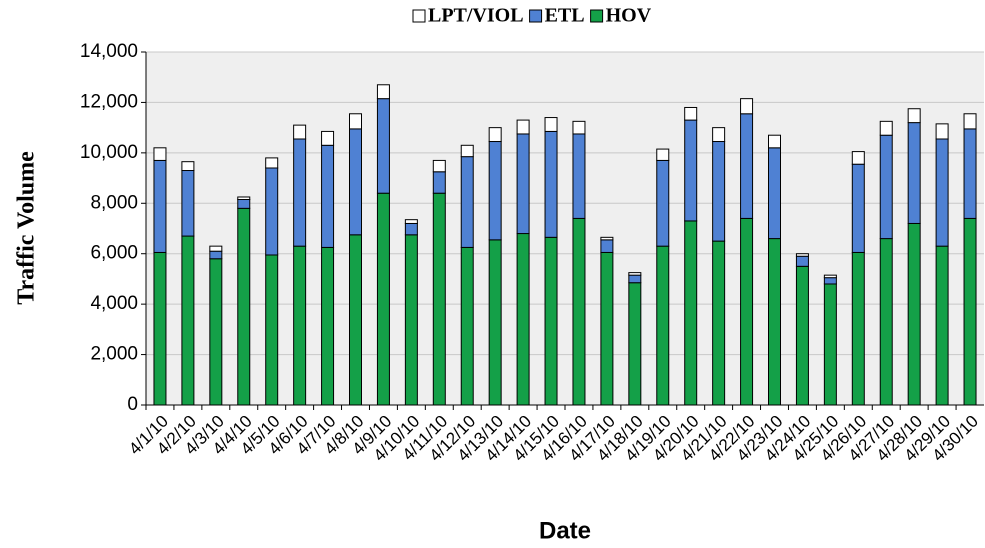 The width and height of the screenshot is (985, 548). What do you see at coordinates (114, 354) in the screenshot?
I see `y-tick-label: 2,000` at bounding box center [114, 354].